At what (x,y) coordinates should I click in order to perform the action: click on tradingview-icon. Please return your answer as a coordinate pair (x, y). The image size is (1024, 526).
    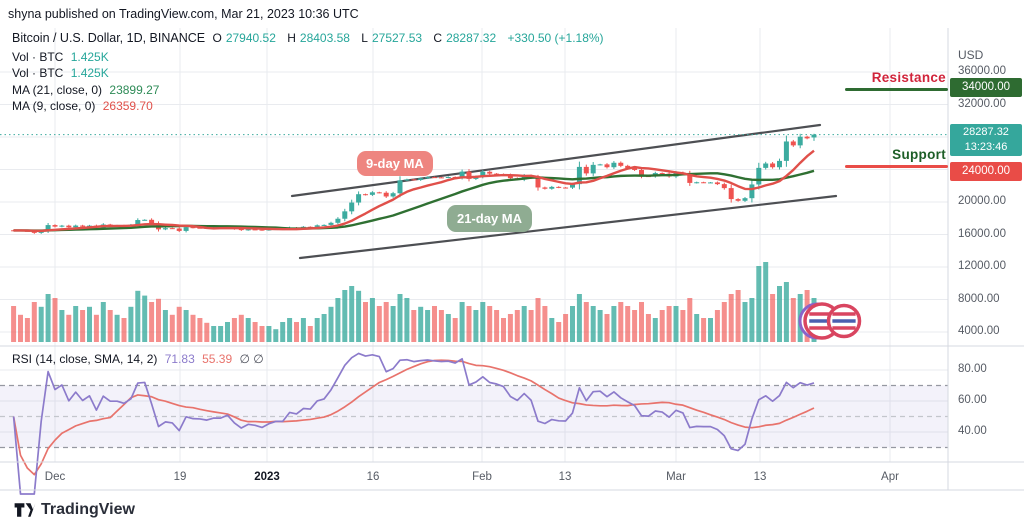
    Looking at the image, I should click on (25, 510).